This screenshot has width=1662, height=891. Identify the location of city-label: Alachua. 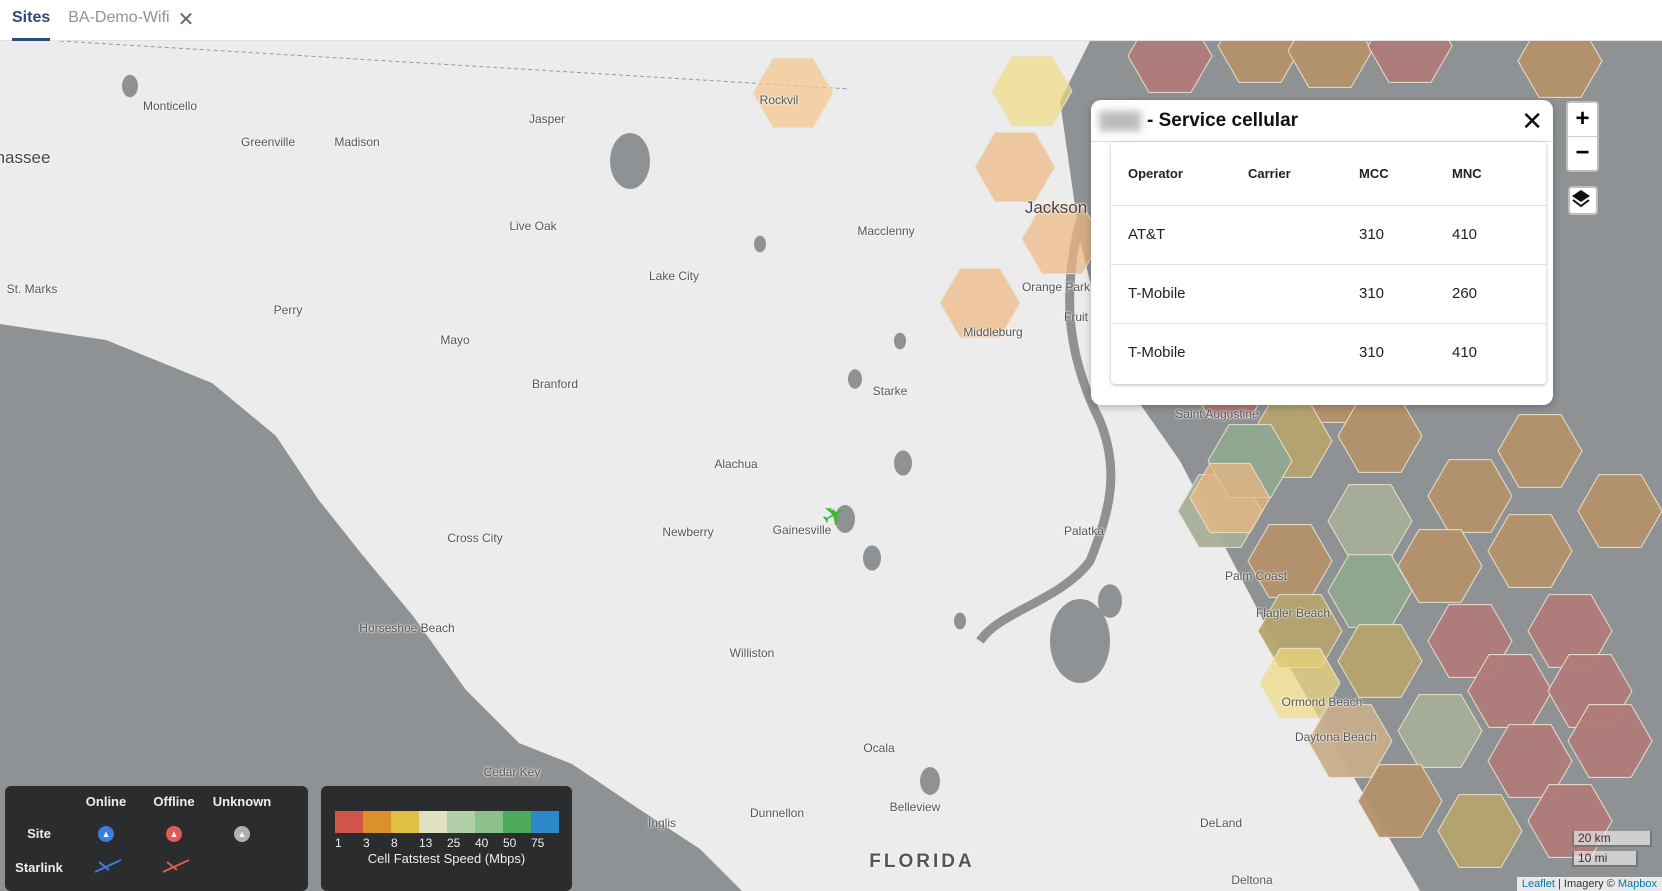
(736, 464).